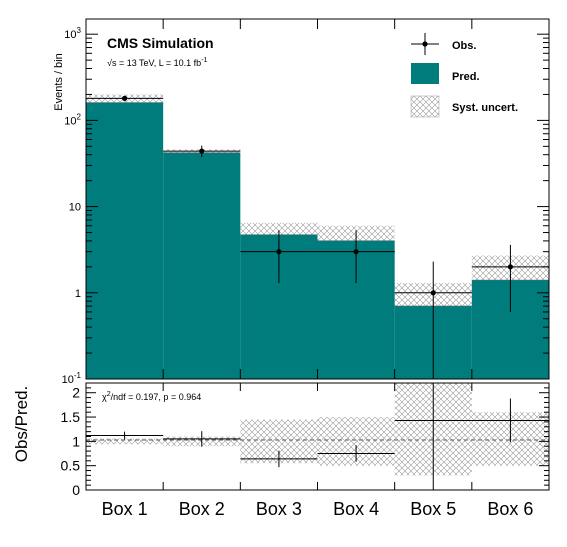  Describe the element at coordinates (485, 108) in the screenshot. I see `legend-syst-label: Syst. uncert.` at that location.